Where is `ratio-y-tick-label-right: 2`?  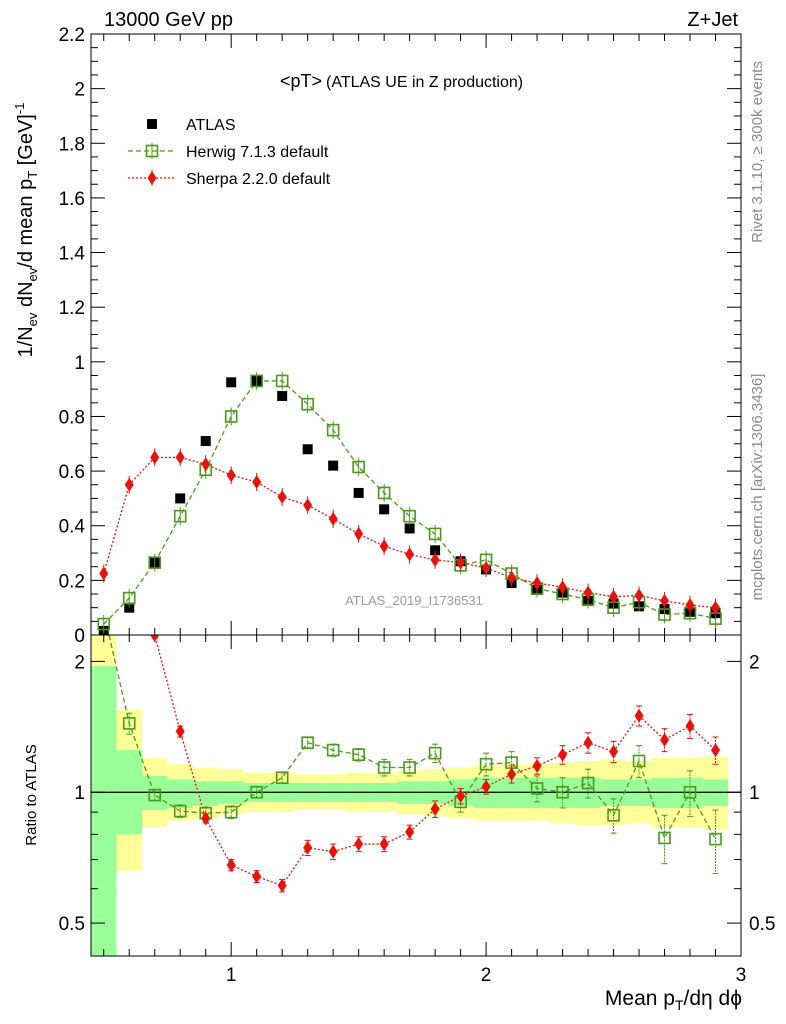
ratio-y-tick-label-right: 2 is located at coordinates (754, 662).